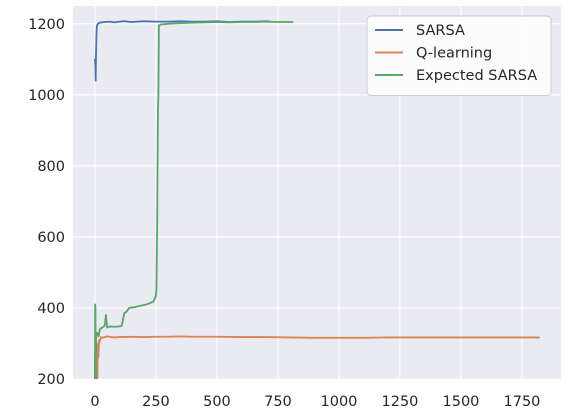 Image resolution: width=568 pixels, height=417 pixels. Describe the element at coordinates (46, 202) in the screenshot. I see `y-axis-ticks: 200 400 600 800 1000 1200` at that location.